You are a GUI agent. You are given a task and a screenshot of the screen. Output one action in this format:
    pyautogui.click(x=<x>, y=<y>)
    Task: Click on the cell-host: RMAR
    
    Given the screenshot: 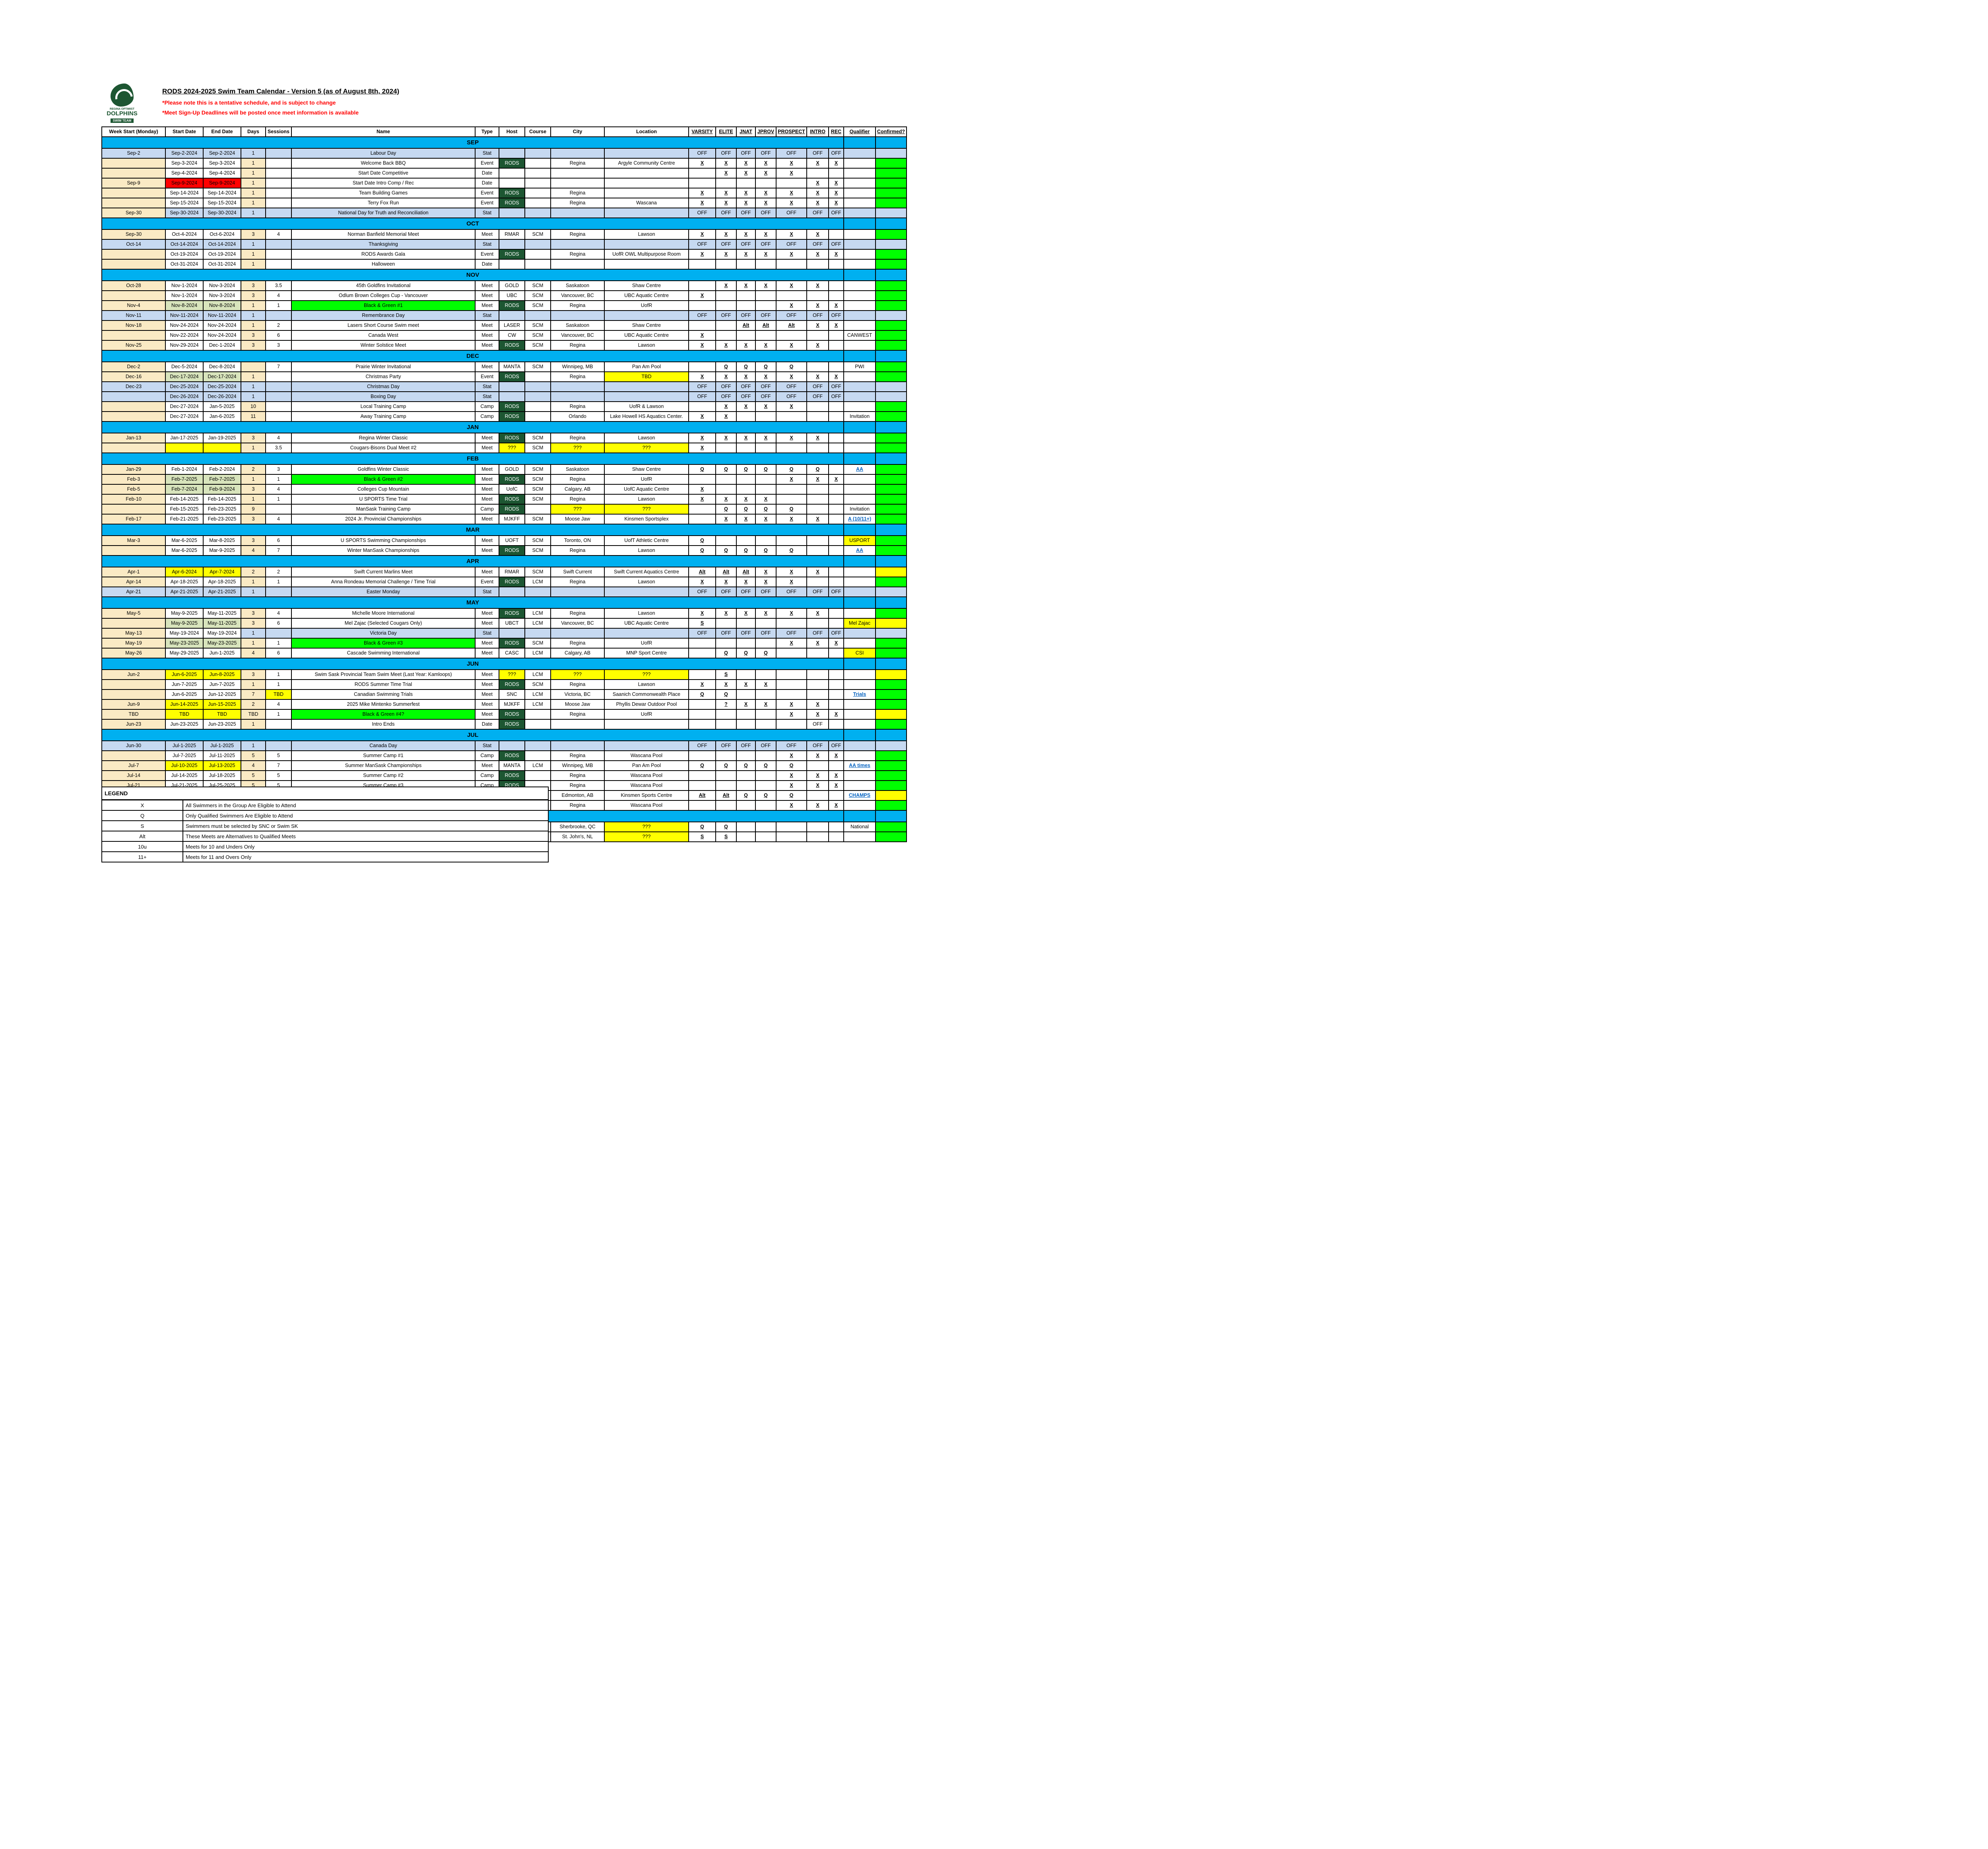 What is the action you would take?
    pyautogui.click(x=512, y=572)
    